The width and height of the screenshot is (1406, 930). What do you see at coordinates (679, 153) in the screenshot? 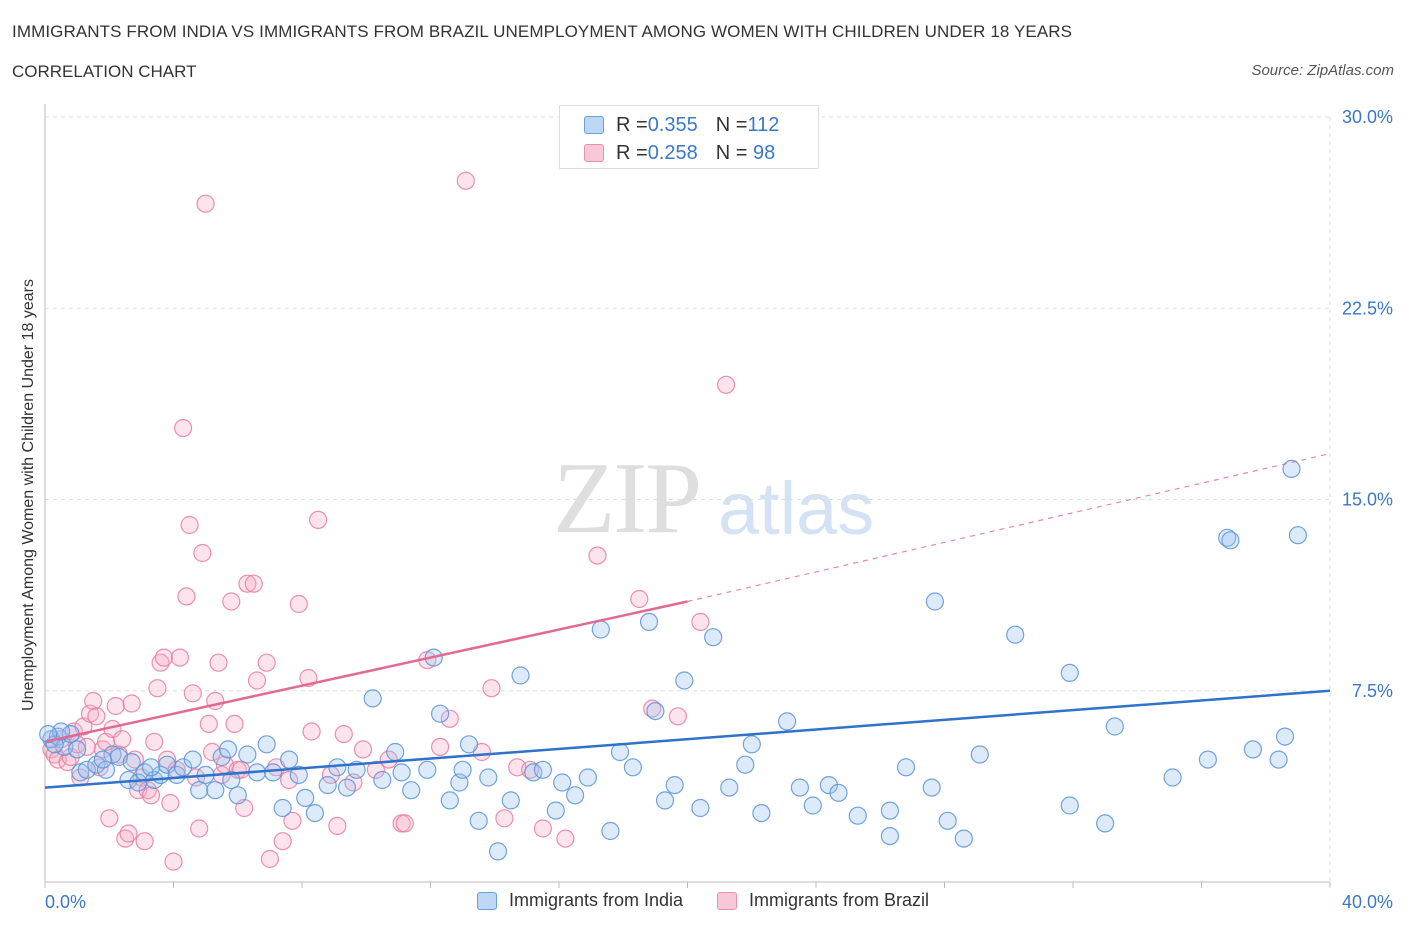
I see `legend-row-brazil: R = 0.258 N = 98` at bounding box center [679, 153].